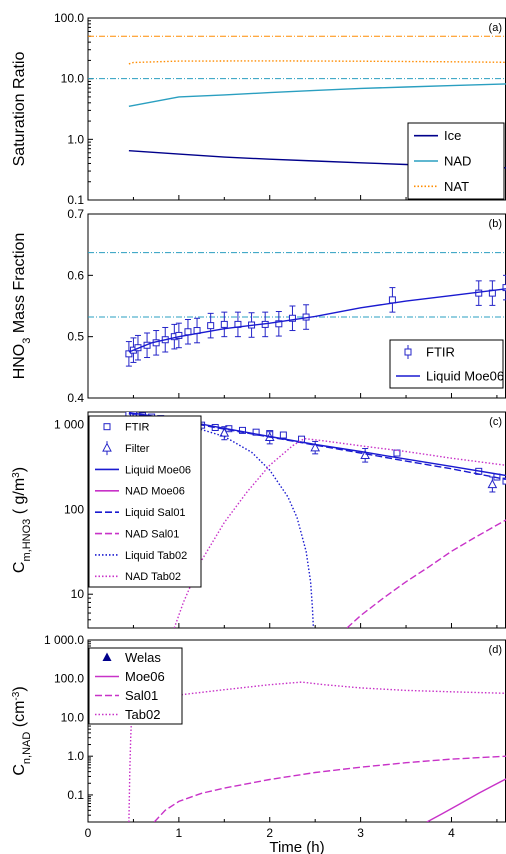 The width and height of the screenshot is (506, 854). What do you see at coordinates (495, 422) in the screenshot?
I see `panel-label: (c)` at bounding box center [495, 422].